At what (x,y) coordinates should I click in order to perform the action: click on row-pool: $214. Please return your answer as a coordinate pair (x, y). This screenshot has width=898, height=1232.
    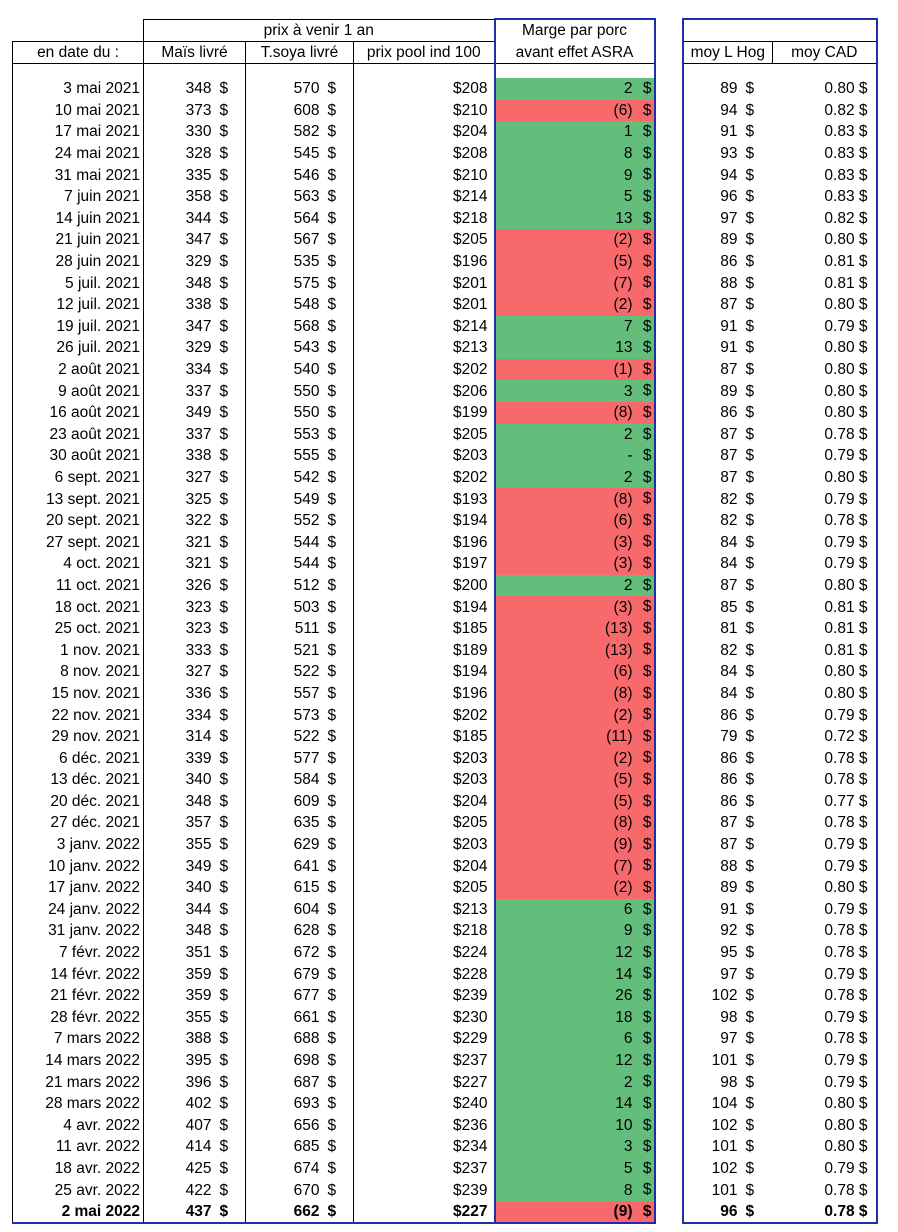
    Looking at the image, I should click on (424, 196).